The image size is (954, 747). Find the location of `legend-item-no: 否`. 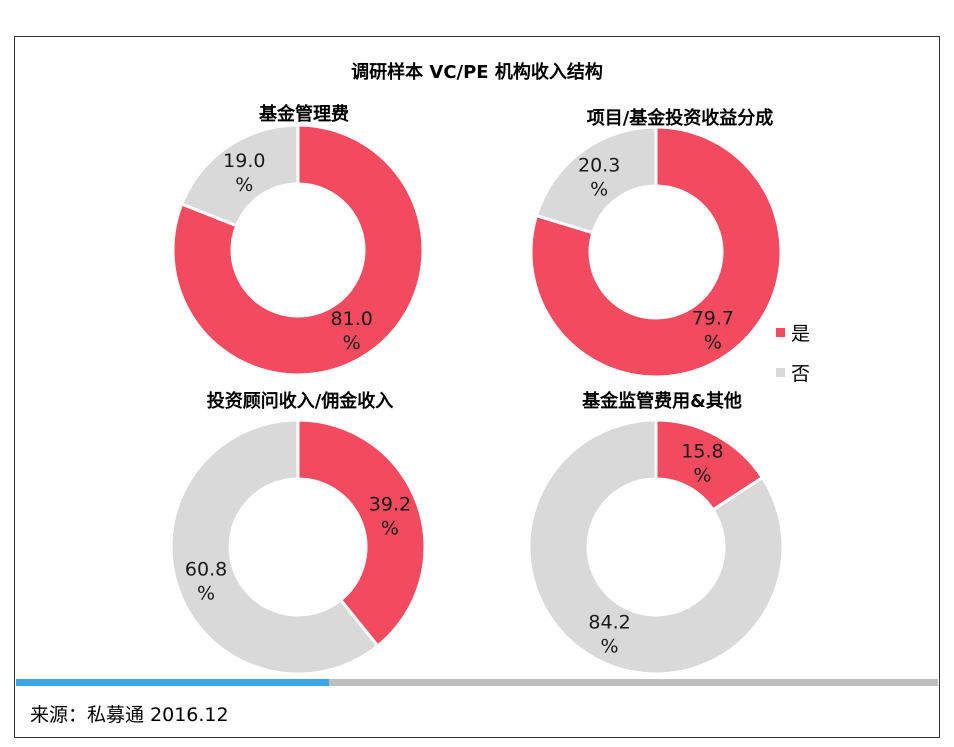

legend-item-no: 否 is located at coordinates (793, 372).